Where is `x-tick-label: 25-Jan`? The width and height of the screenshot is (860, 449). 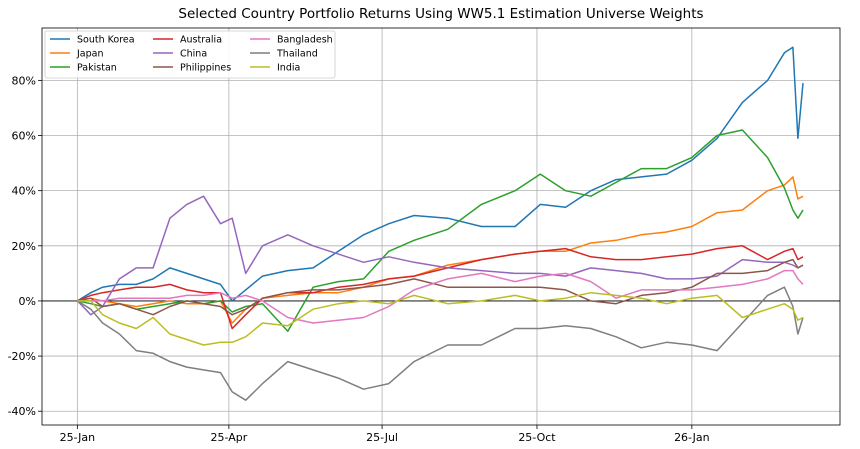
x-tick-label: 25-Jan is located at coordinates (78, 437).